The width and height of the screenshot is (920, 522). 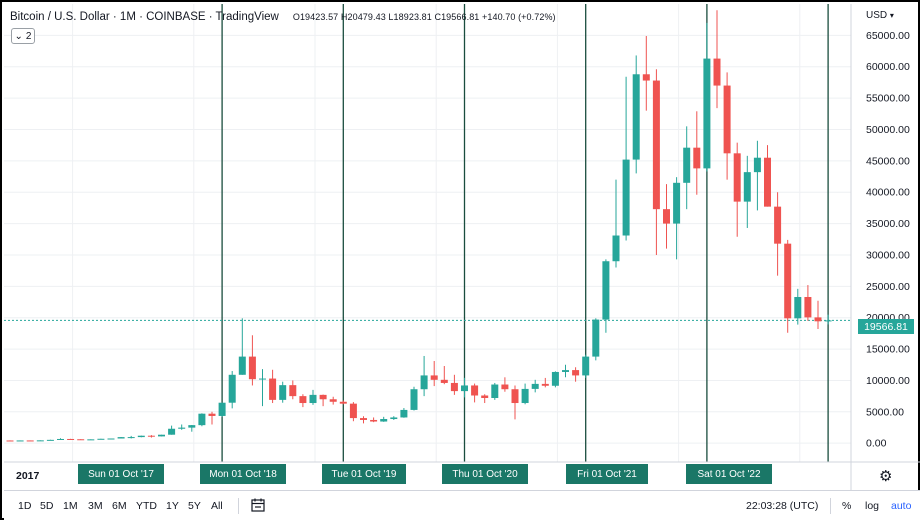 What do you see at coordinates (901, 506) in the screenshot?
I see `auto-scale-toggle: auto` at bounding box center [901, 506].